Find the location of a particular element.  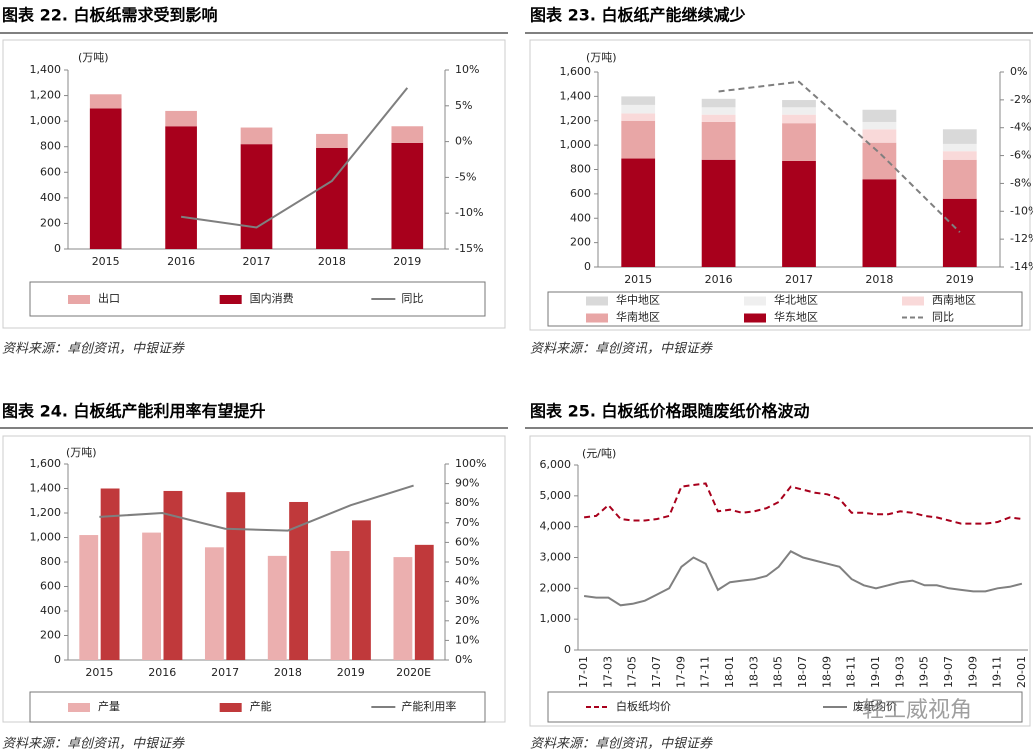

x-tick-label: 17-05 is located at coordinates (632, 672).